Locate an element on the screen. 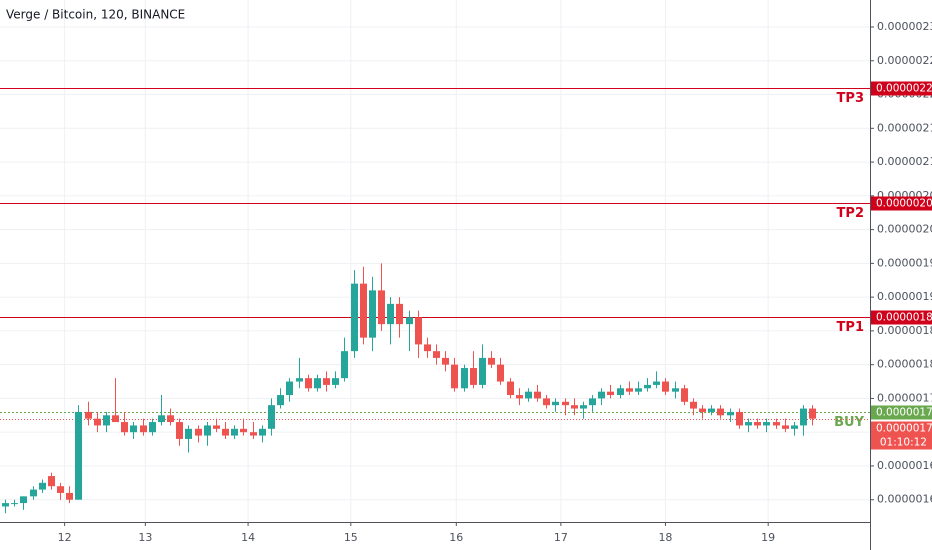 Image resolution: width=932 pixels, height=550 pixels. level-price-label: 0.00000221 is located at coordinates (904, 89).